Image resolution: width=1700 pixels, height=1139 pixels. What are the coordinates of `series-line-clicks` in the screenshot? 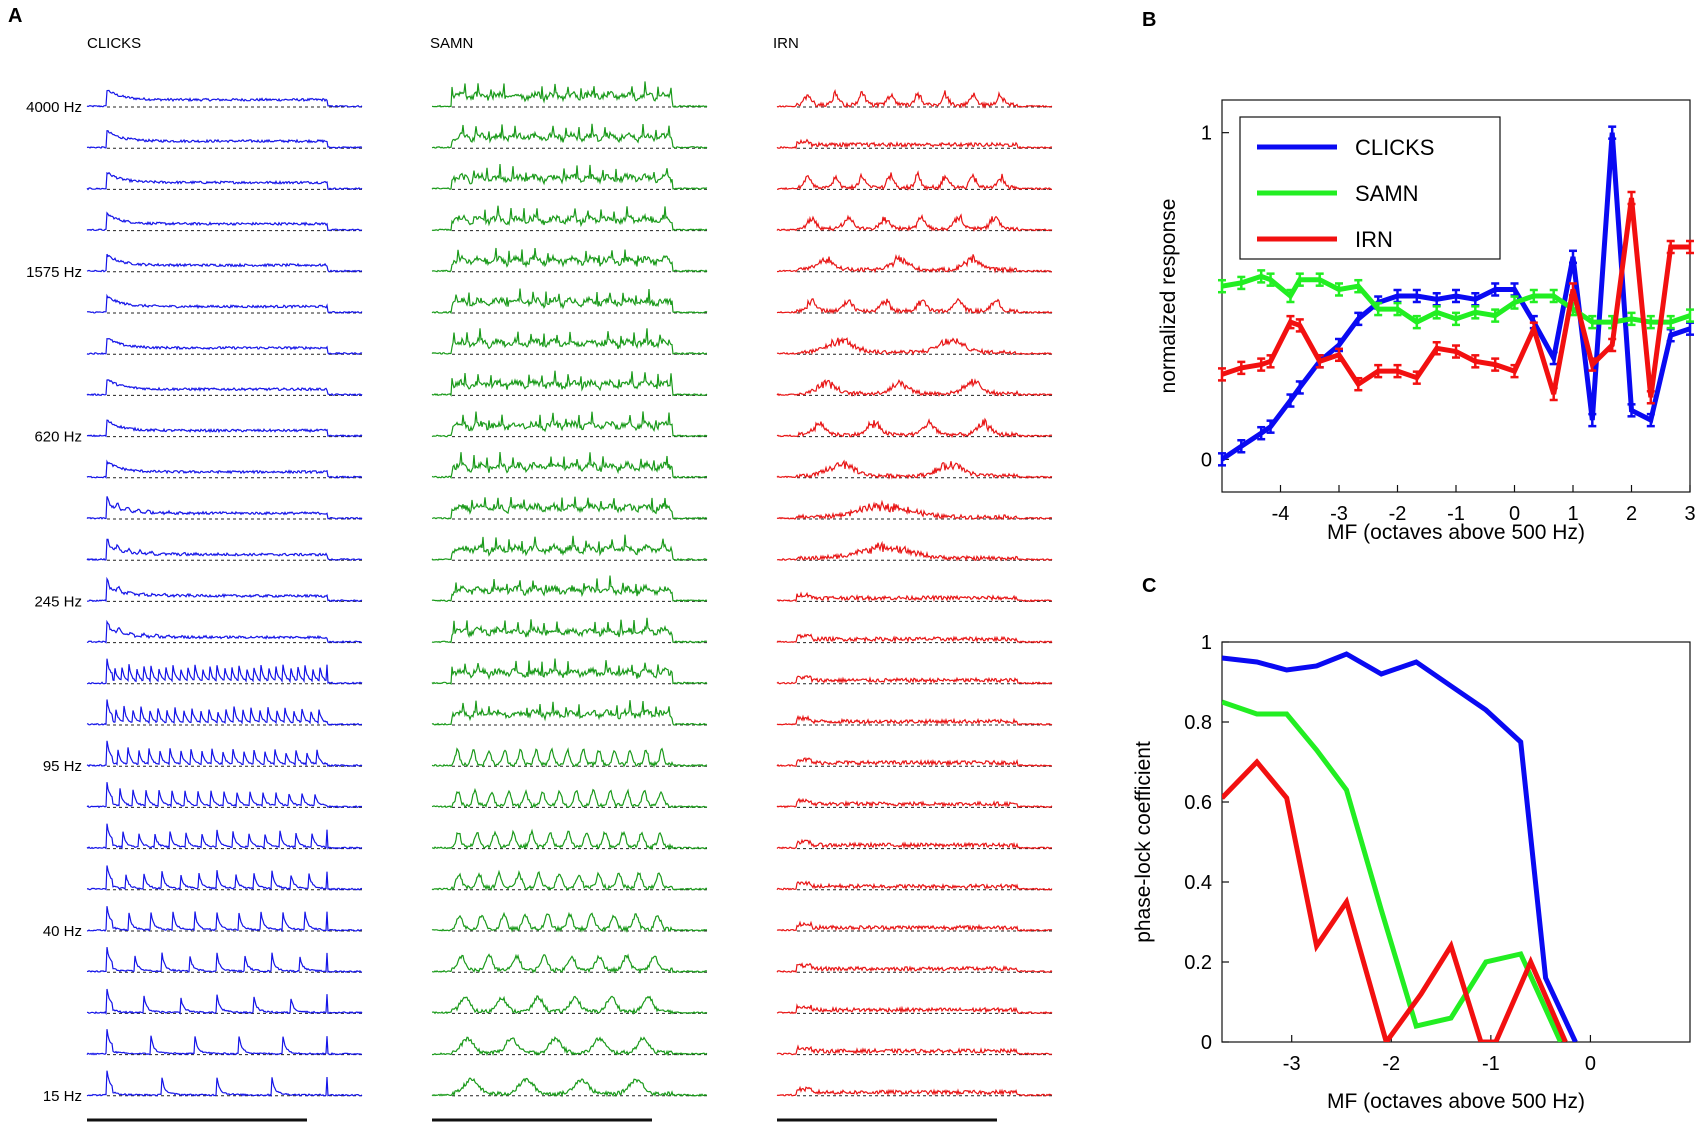 It's located at (1400, 846).